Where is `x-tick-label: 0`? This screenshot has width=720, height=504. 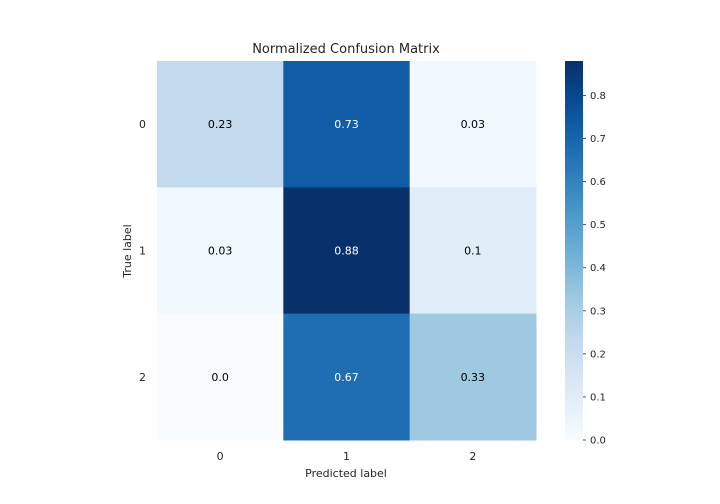
x-tick-label: 0 is located at coordinates (220, 456).